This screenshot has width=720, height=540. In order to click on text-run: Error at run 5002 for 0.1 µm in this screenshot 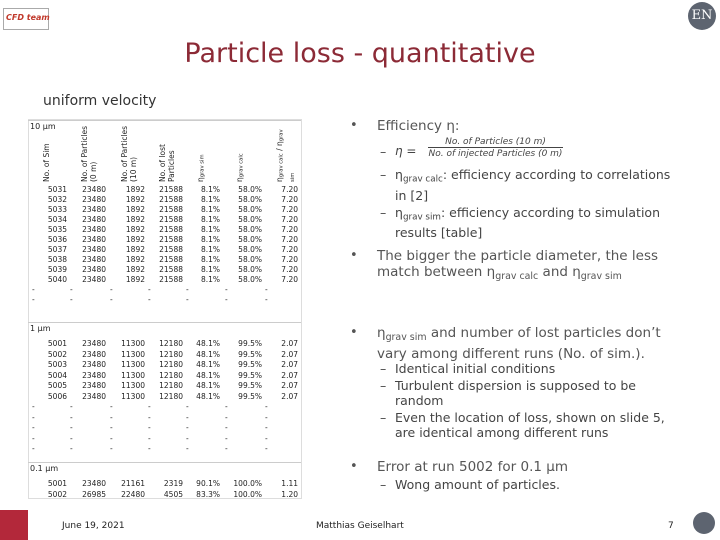, I will do `click(473, 467)`.